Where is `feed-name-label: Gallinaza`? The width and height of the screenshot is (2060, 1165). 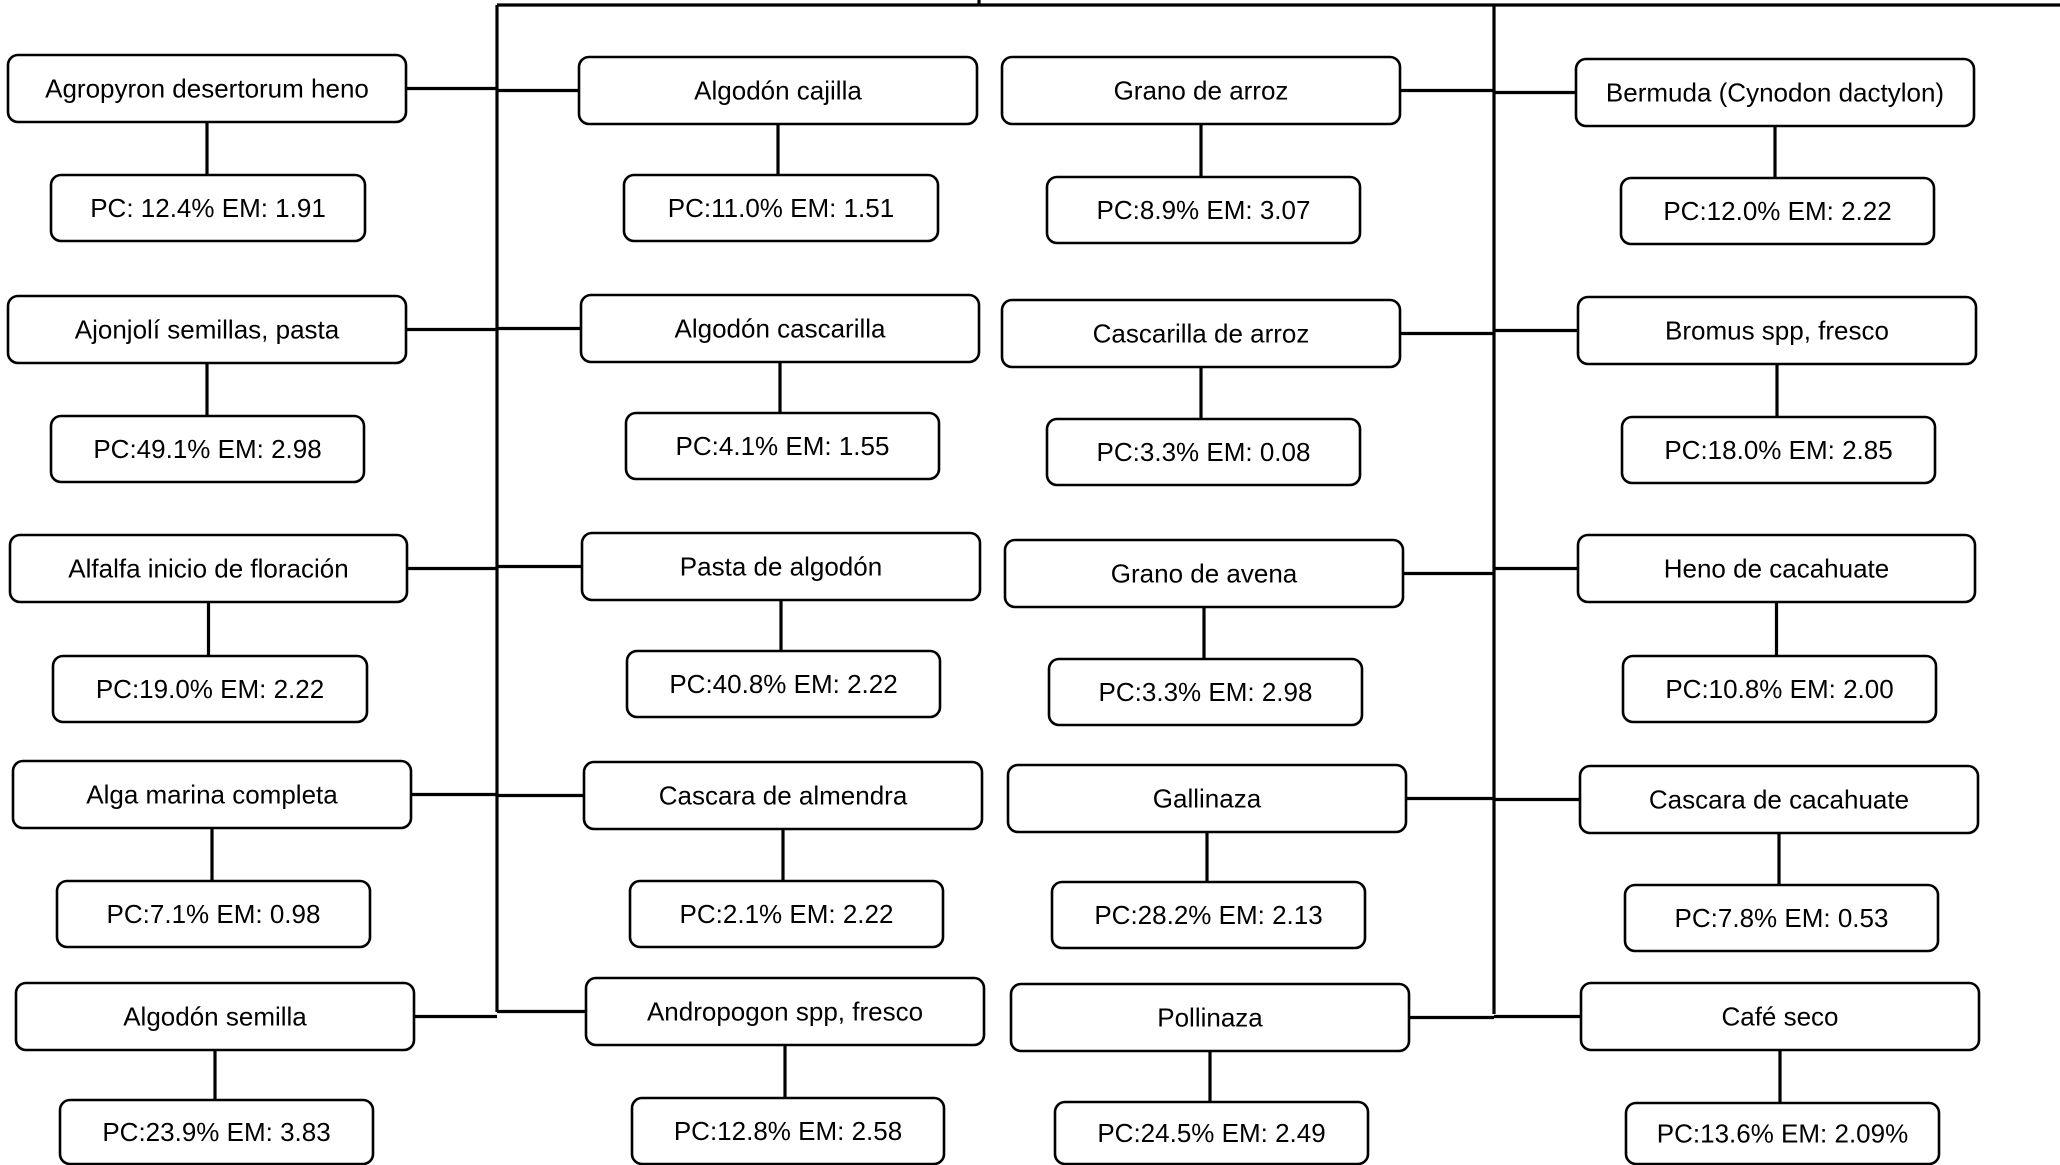 feed-name-label: Gallinaza is located at coordinates (1207, 799).